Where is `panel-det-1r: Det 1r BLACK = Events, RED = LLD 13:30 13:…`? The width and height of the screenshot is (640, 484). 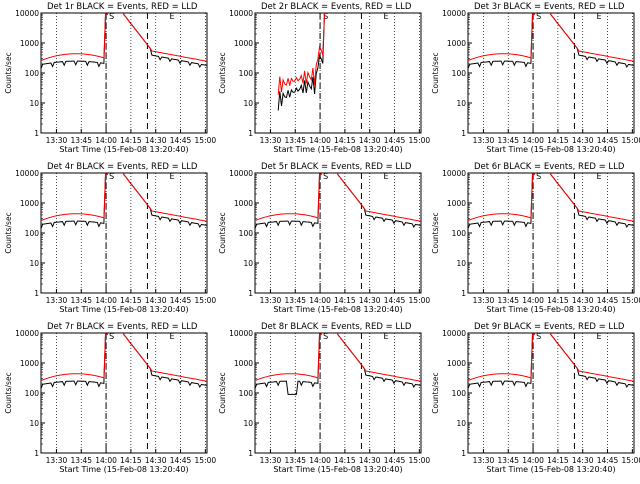 panel-det-1r: Det 1r BLACK = Events, RED = LLD 13:30 13:… is located at coordinates (110, 78).